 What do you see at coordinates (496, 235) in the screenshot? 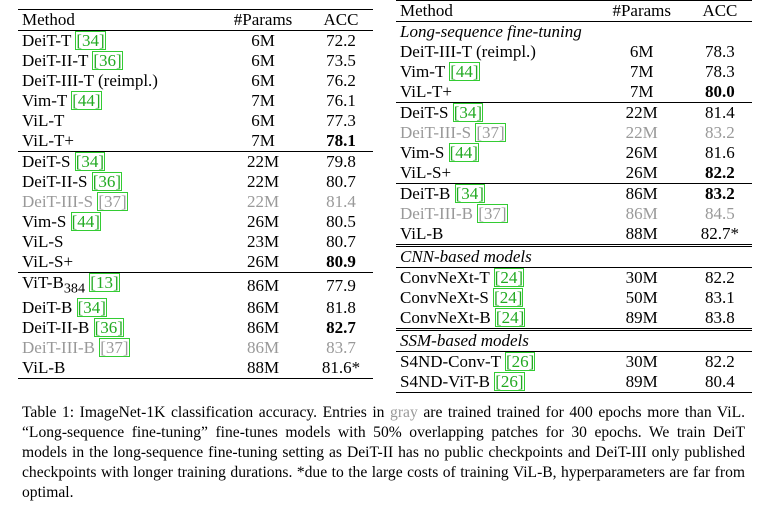
I see `method-cell: ViL-B` at bounding box center [496, 235].